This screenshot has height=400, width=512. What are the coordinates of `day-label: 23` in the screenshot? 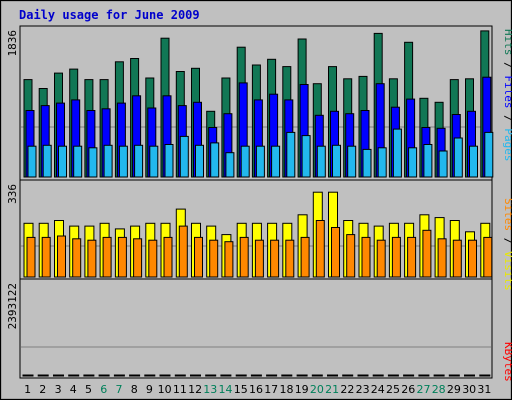 It's located at (363, 389).